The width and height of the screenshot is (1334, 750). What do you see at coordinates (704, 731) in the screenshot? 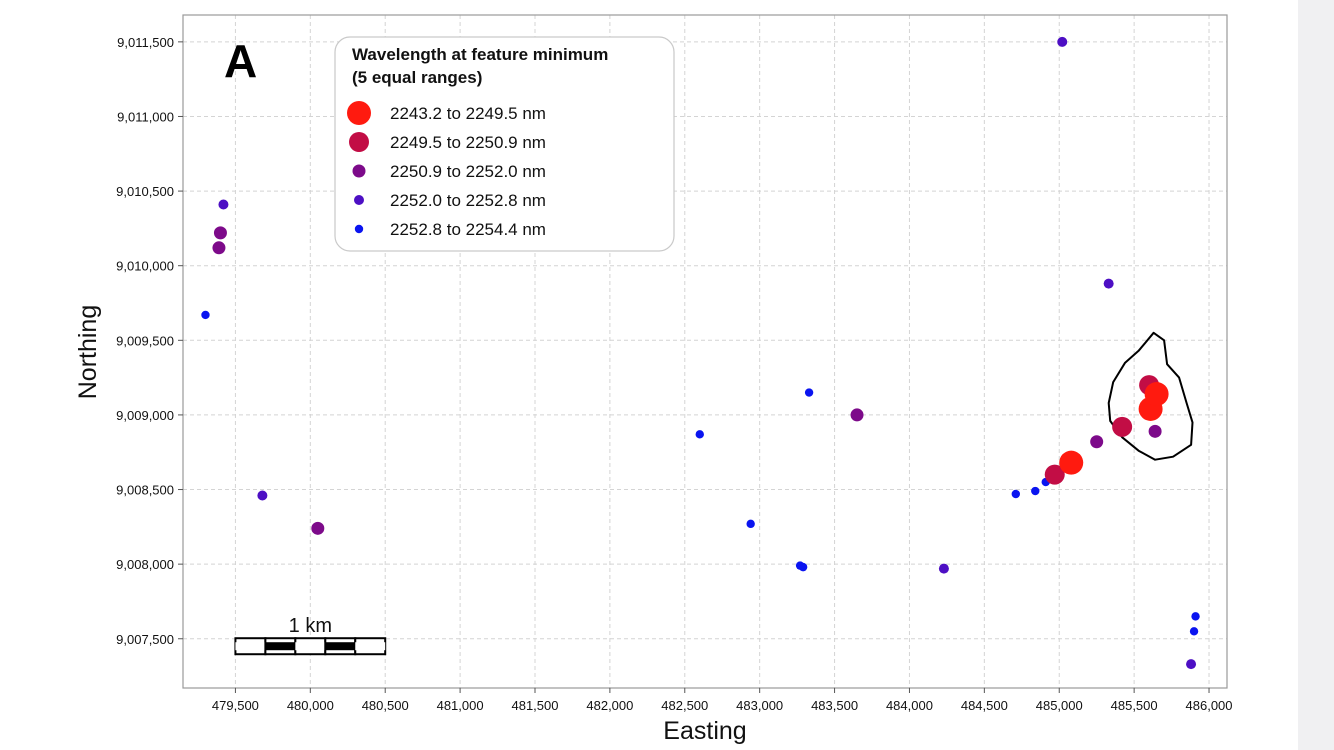
I see `x-axis-label: Easting` at bounding box center [704, 731].